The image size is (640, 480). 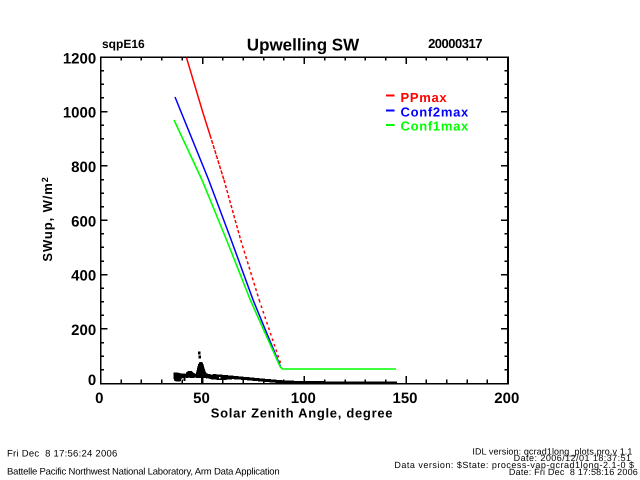 I want to click on svg-text: Date: Fri Dec 8 17:58:16 2006, so click(x=573, y=472).